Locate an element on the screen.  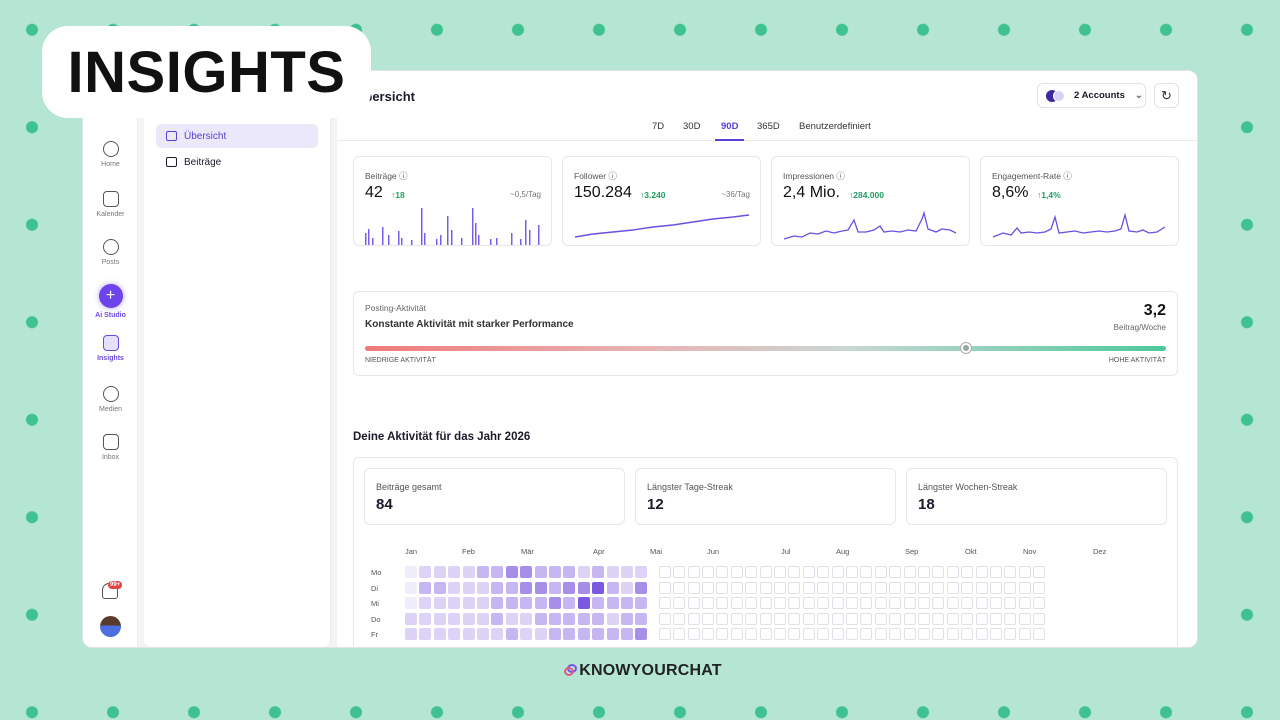
subnav-beitraege: Beiträge is located at coordinates (237, 162).